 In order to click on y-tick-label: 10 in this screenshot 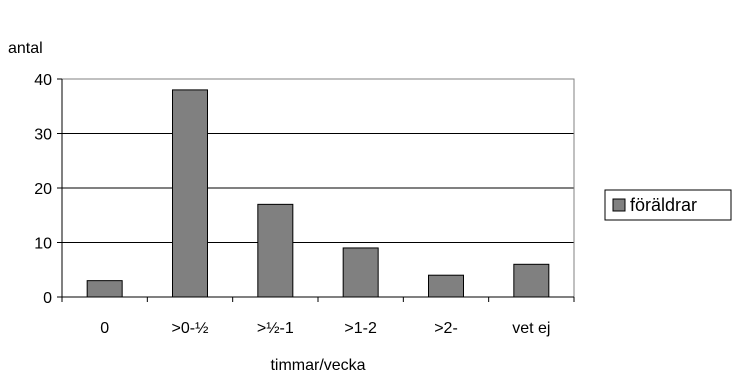, I will do `click(43, 244)`.